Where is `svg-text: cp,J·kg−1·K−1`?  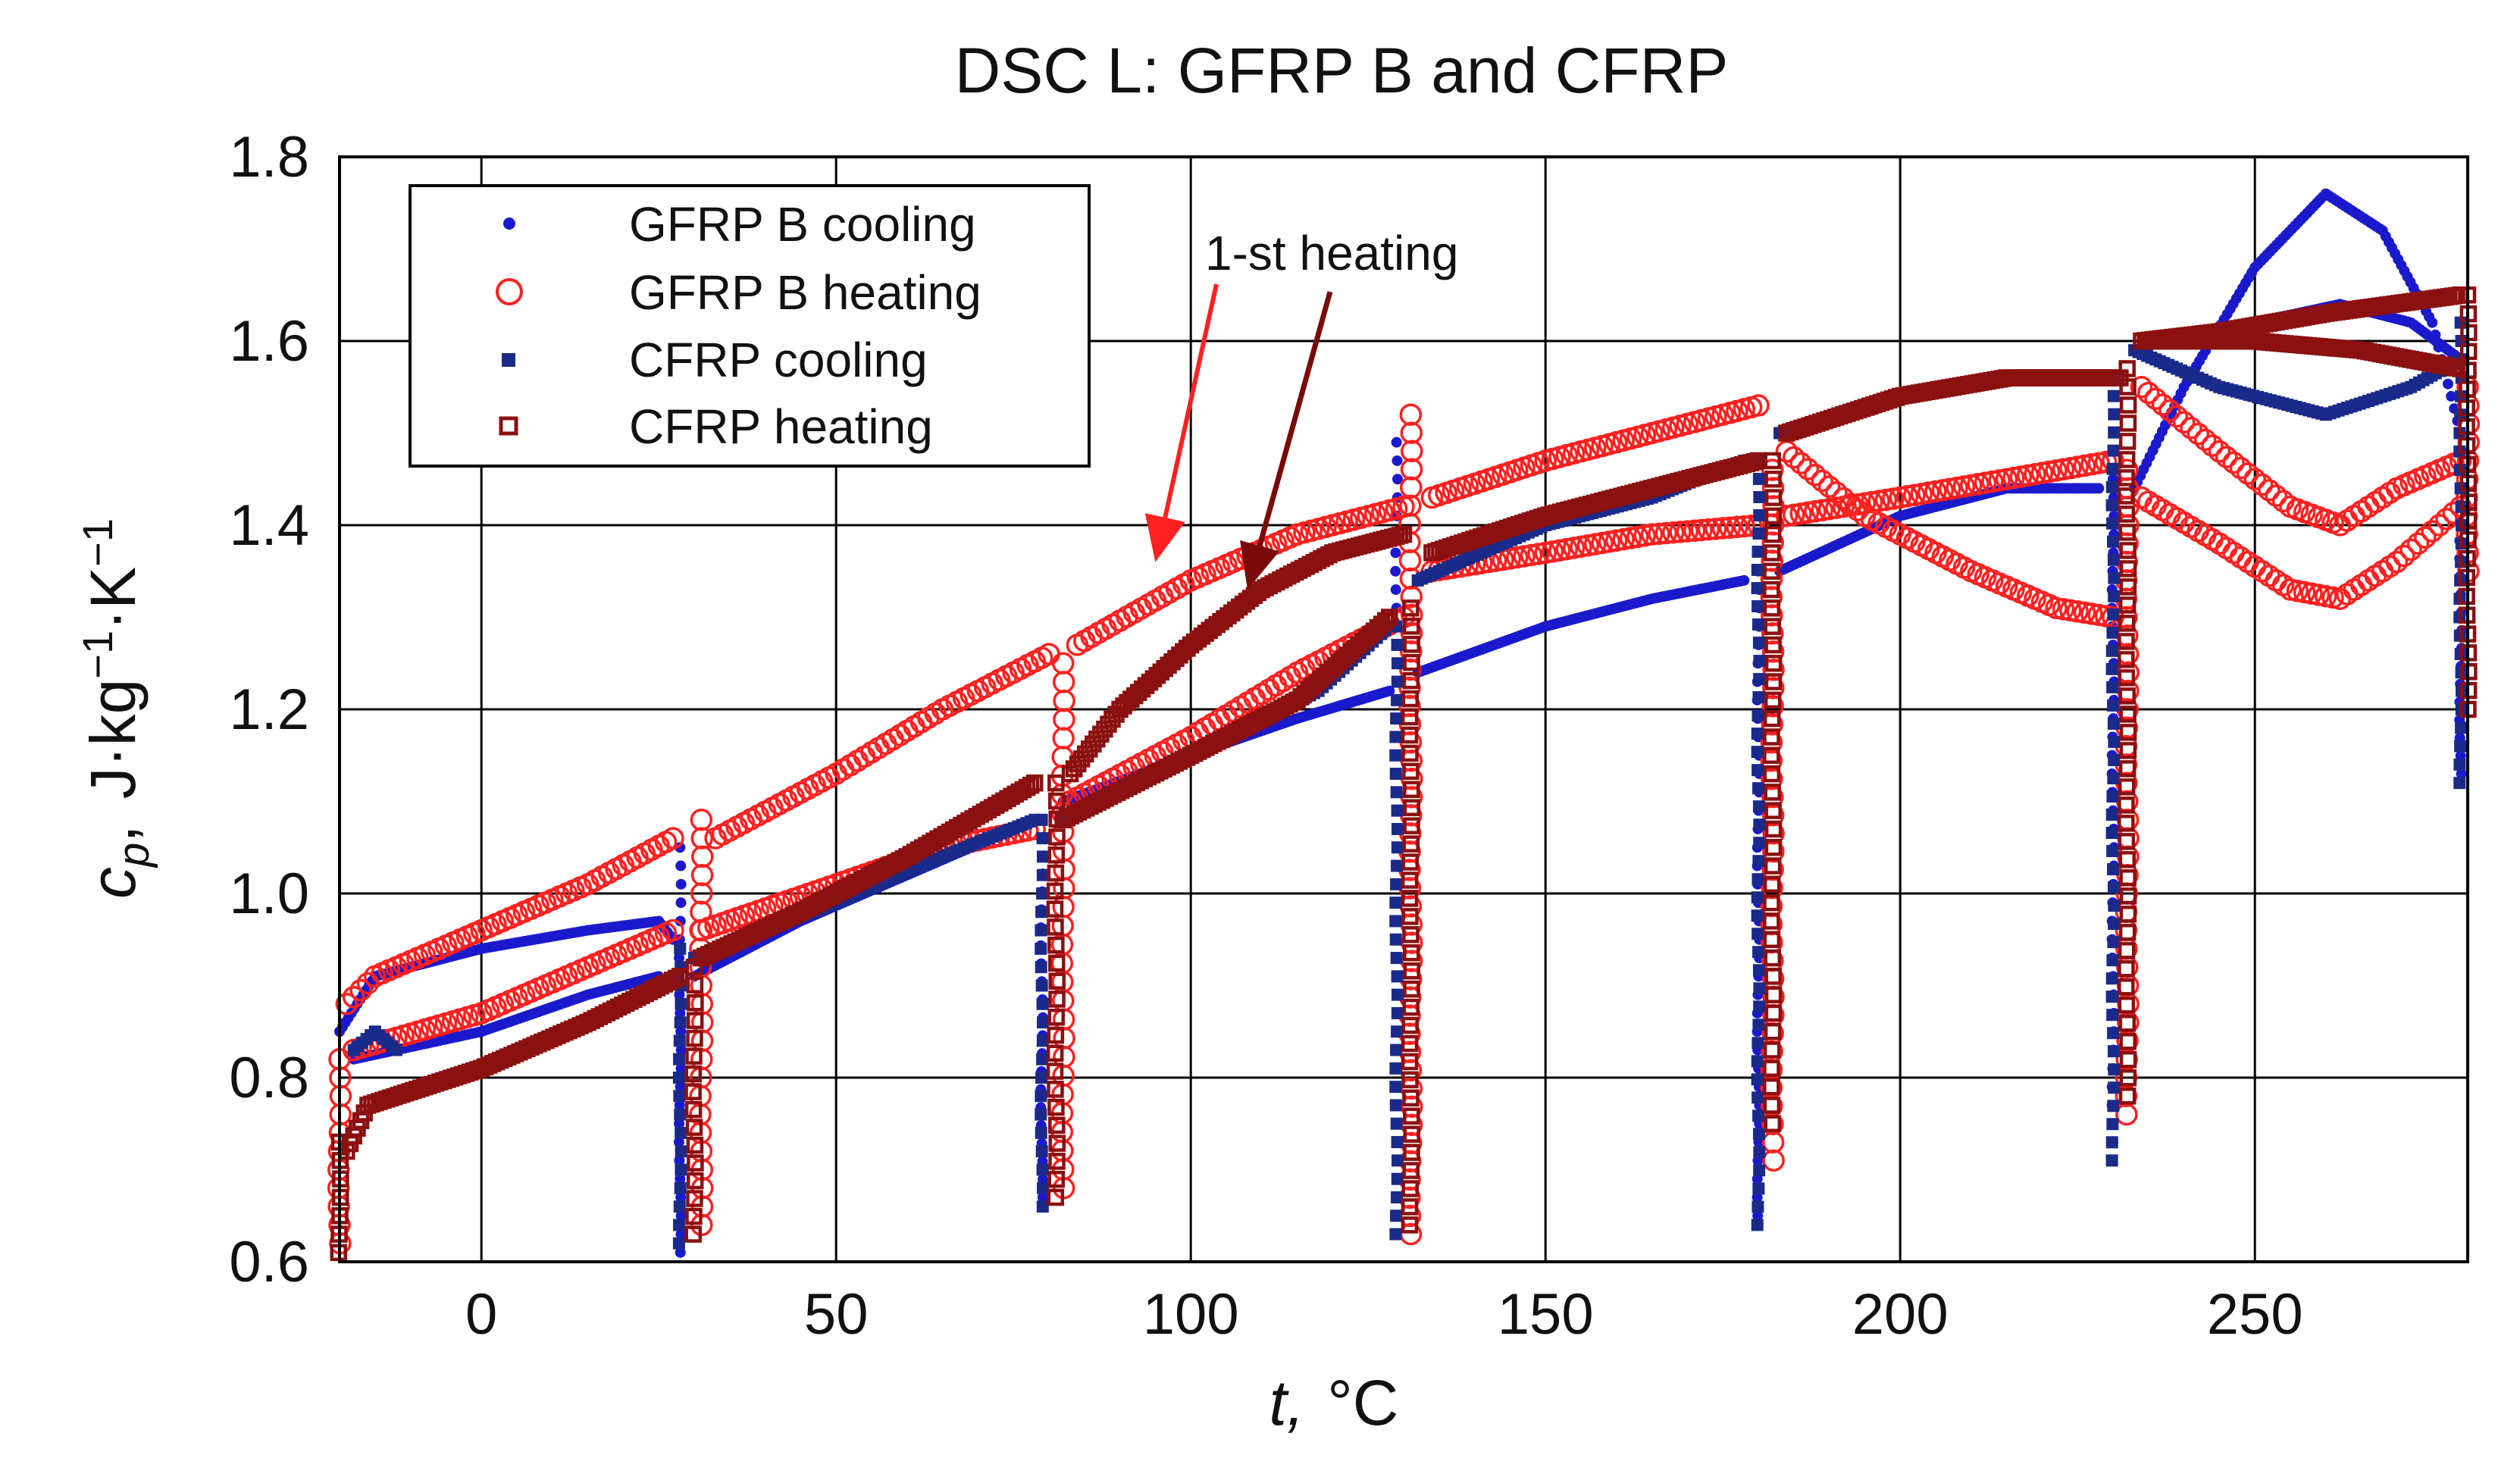 svg-text: cp,J·kg−1·K−1 is located at coordinates (116, 708).